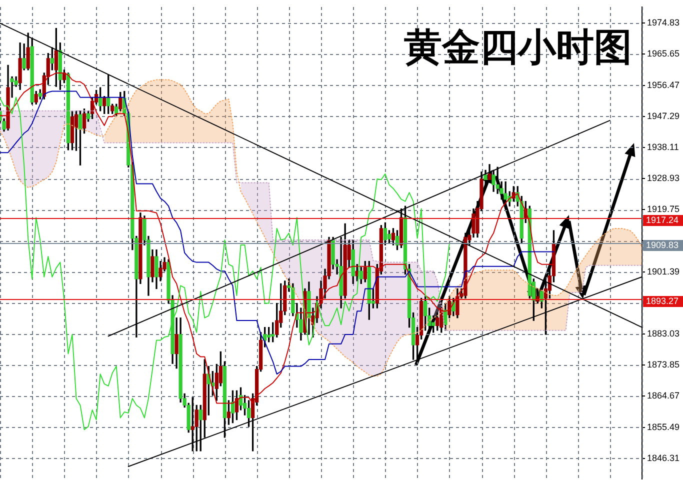 This screenshot has width=683, height=486. I want to click on y-tick-label: 1864.67, so click(663, 395).